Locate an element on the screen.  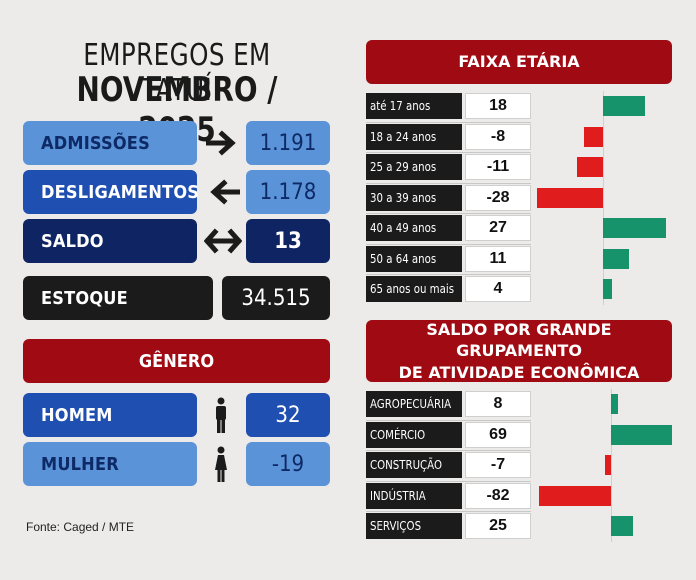
estoque-label: ESTOQUE is located at coordinates (118, 298).